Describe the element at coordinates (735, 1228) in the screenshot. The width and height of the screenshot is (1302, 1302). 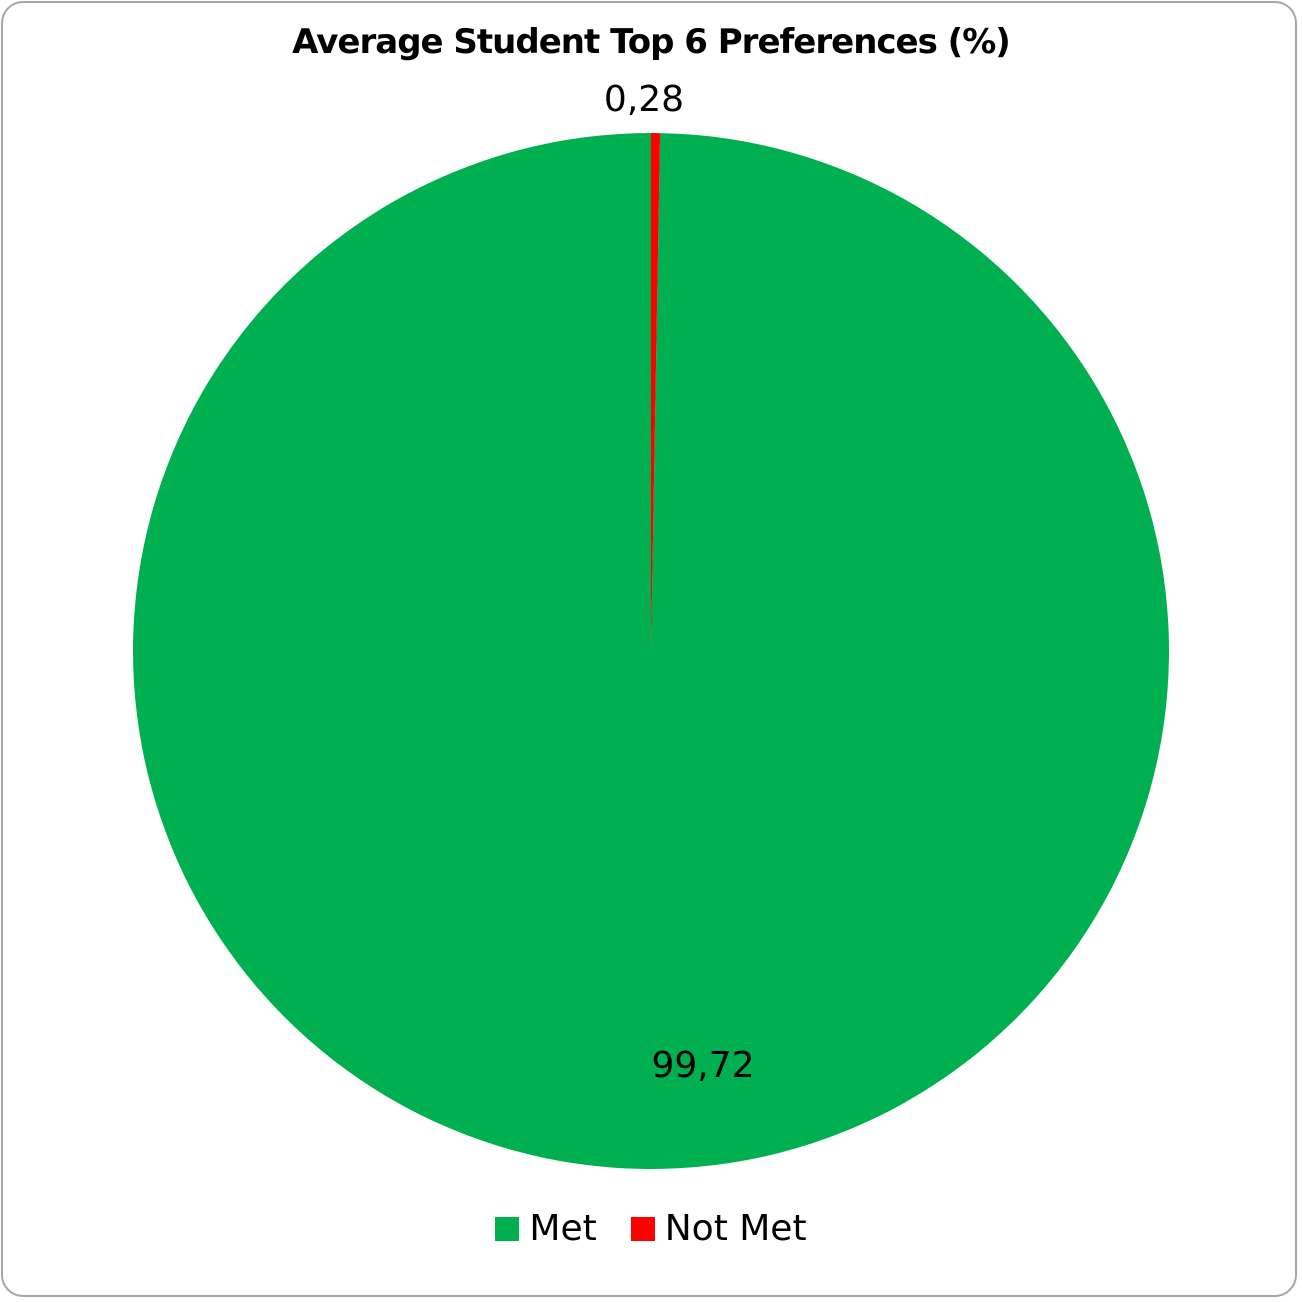
I see `legend-label-not-met: Not Met` at that location.